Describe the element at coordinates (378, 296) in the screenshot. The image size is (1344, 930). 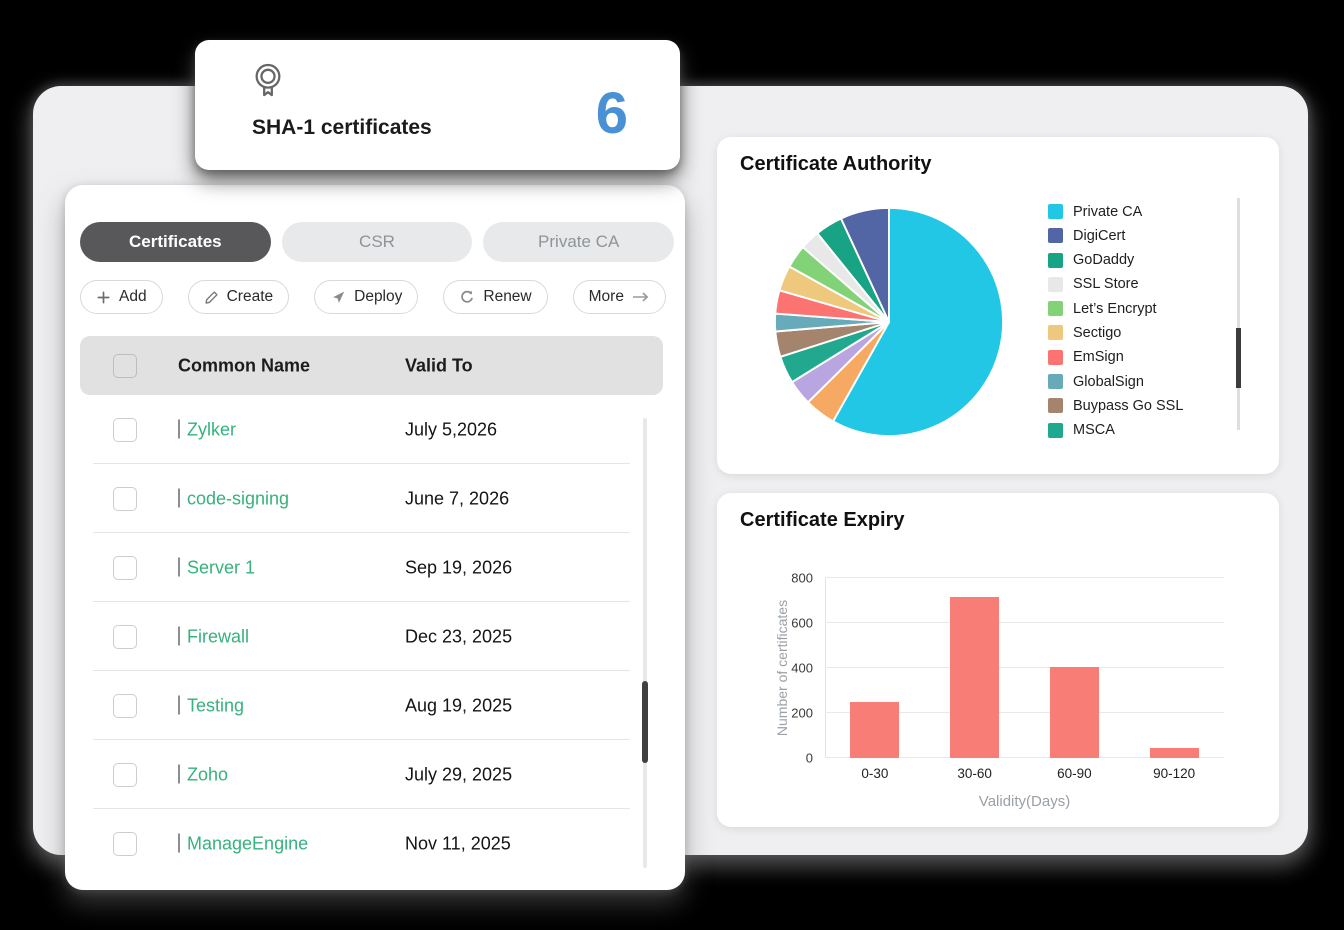
I see `button-label: Deploy` at that location.